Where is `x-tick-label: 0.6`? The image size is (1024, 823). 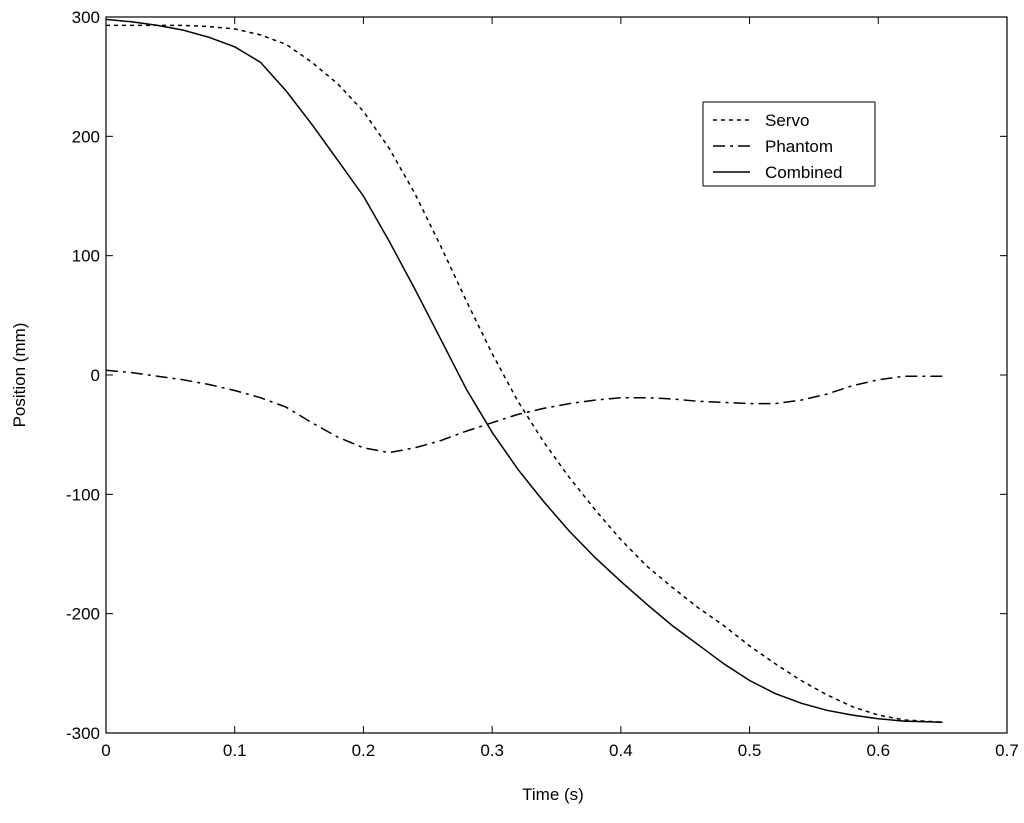
x-tick-label: 0.6 is located at coordinates (878, 750).